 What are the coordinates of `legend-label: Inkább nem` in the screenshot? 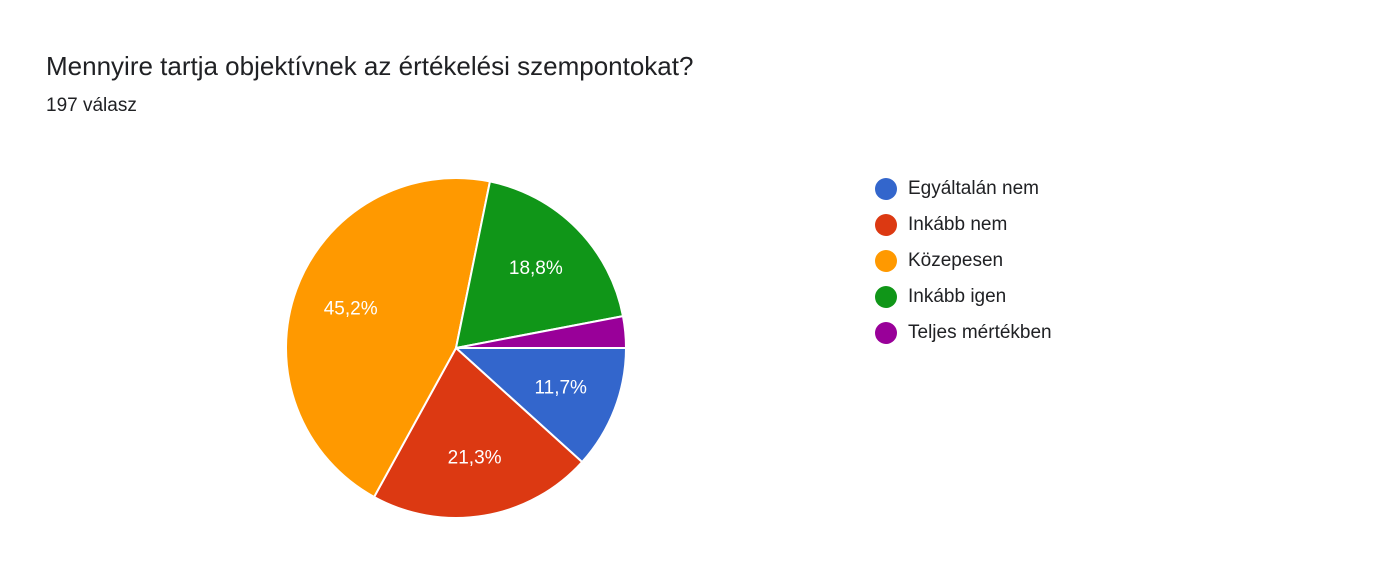 It's located at (957, 224).